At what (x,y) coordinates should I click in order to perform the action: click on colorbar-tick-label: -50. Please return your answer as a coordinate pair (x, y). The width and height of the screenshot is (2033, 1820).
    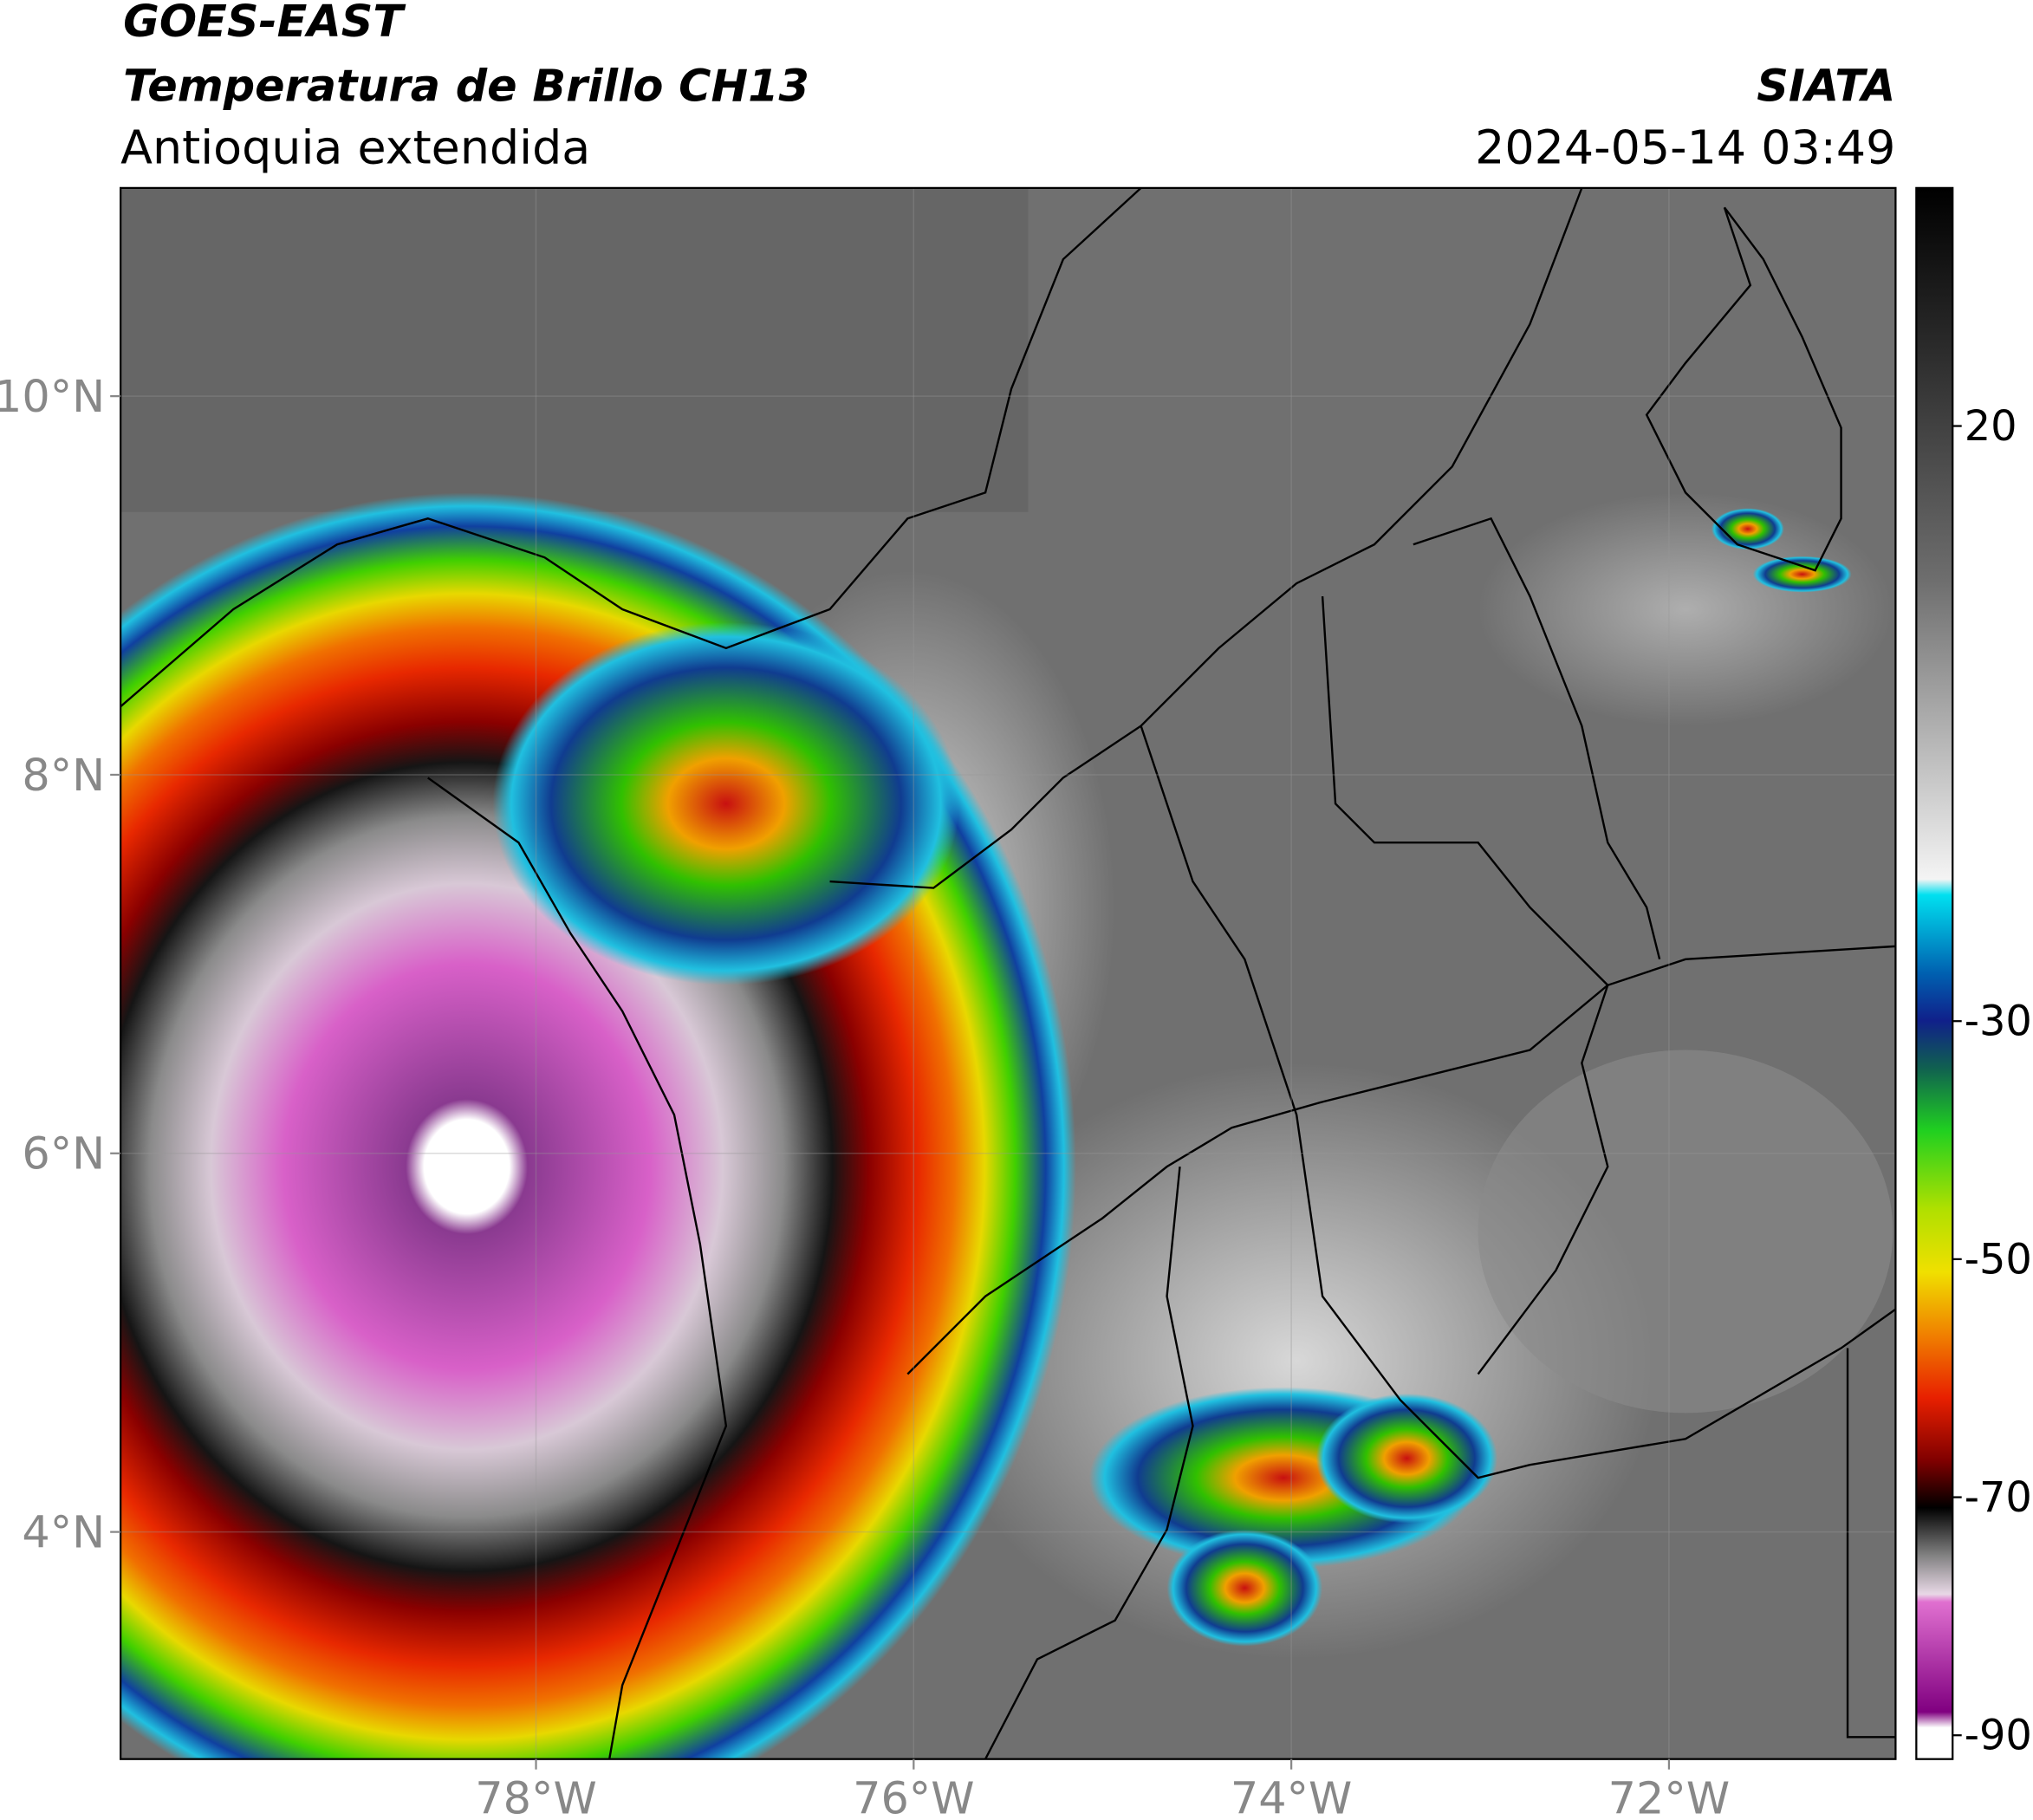
    Looking at the image, I should click on (1998, 1260).